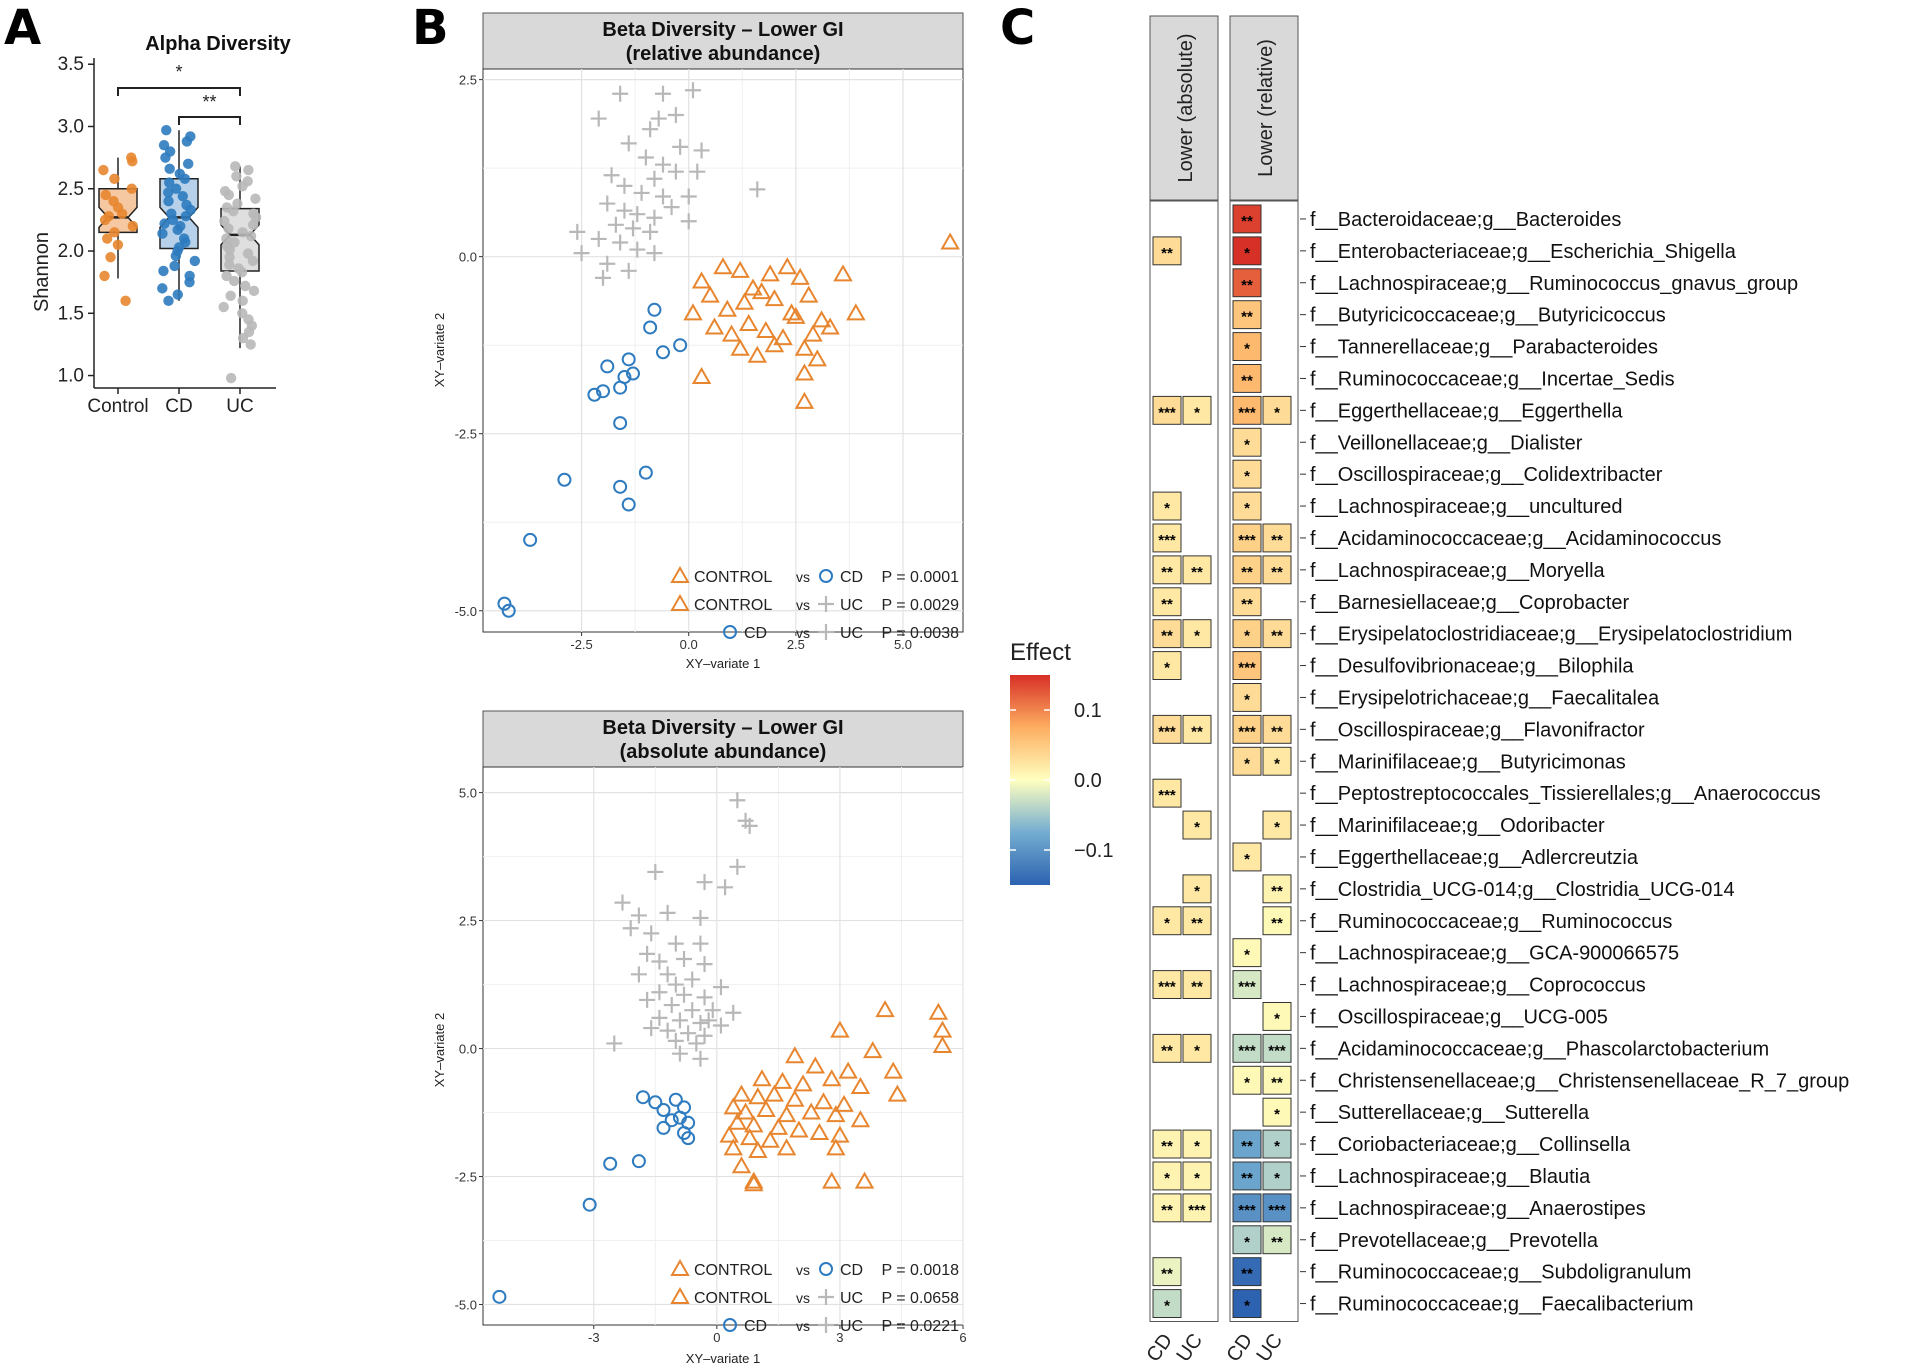 This screenshot has height=1368, width=1907. What do you see at coordinates (589, 1204) in the screenshot?
I see `beta-absolute-point-cd` at bounding box center [589, 1204].